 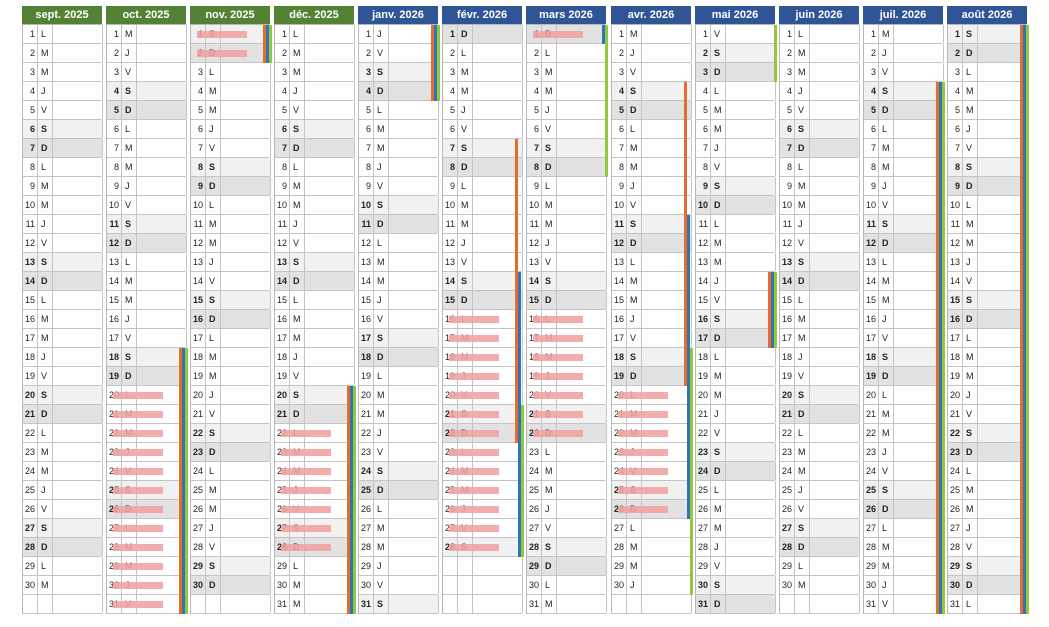 I want to click on holiday-highlight-bar, so click(x=474, y=319).